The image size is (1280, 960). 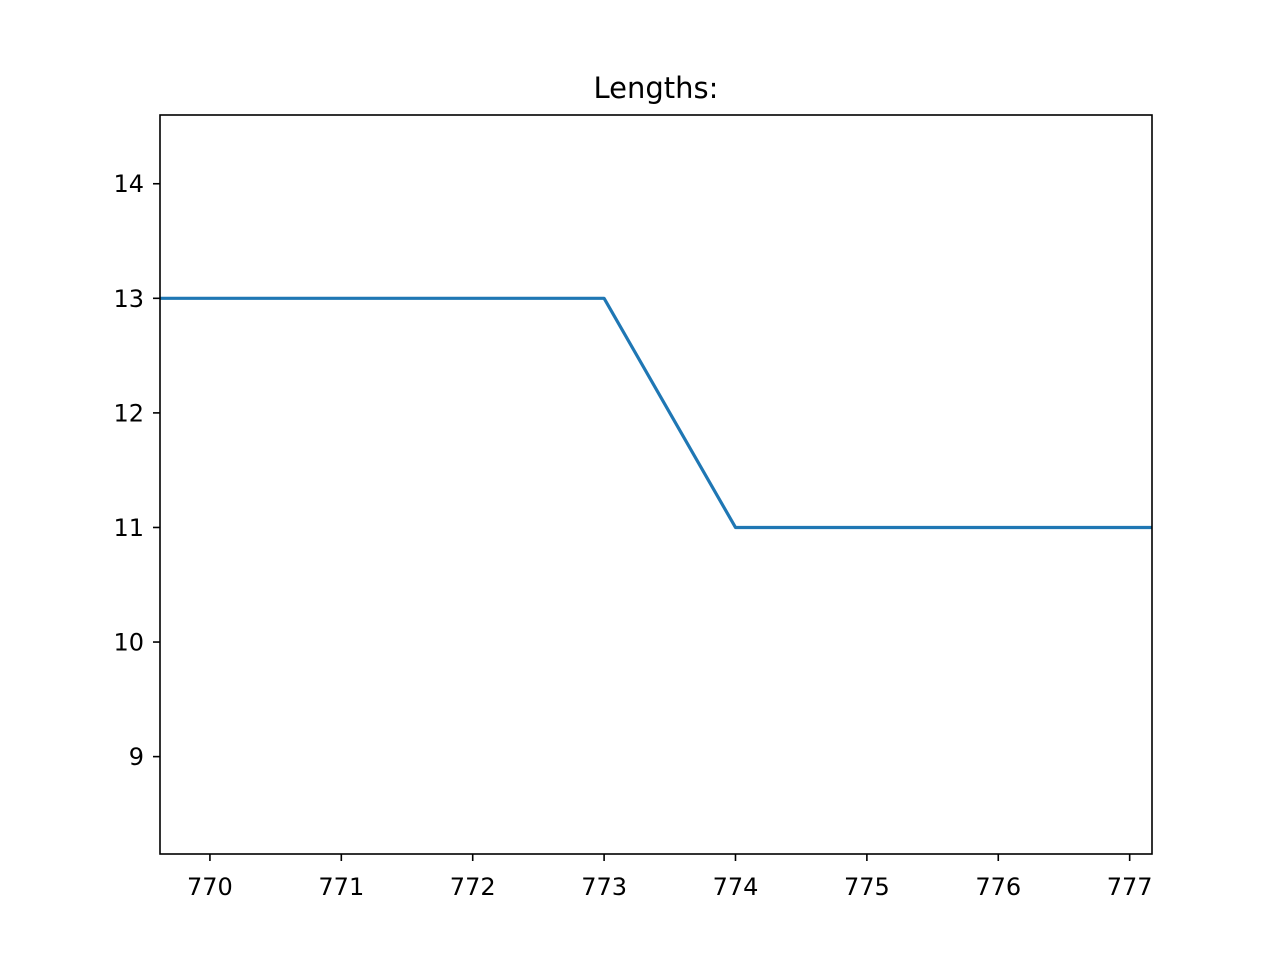 What do you see at coordinates (473, 887) in the screenshot?
I see `x-tick-label: 772` at bounding box center [473, 887].